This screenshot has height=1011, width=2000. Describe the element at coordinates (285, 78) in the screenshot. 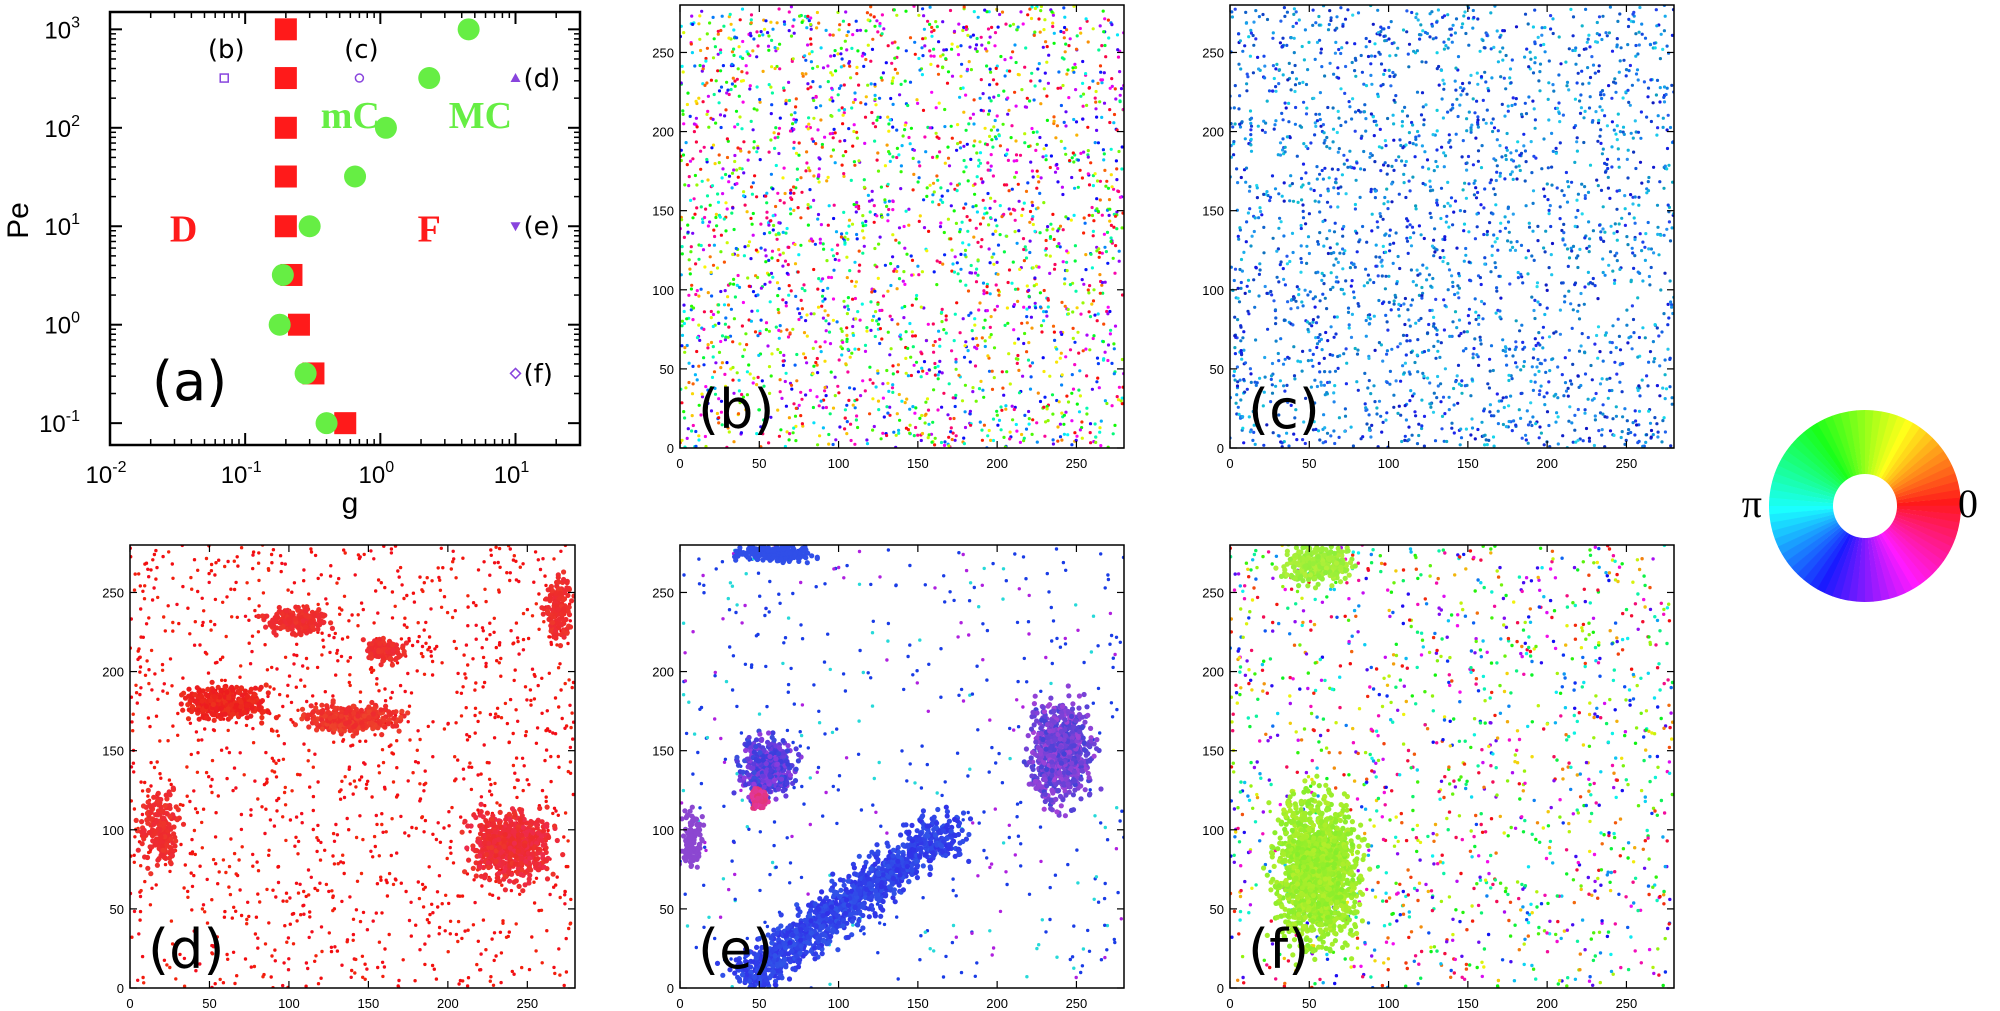

I see `data-point-square` at that location.